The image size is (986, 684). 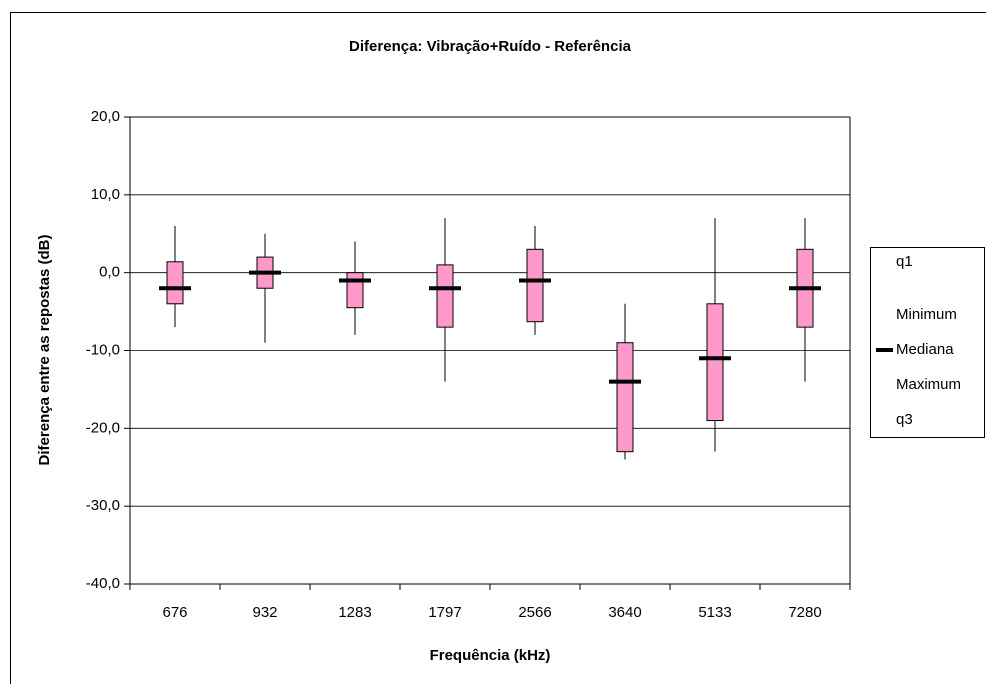 I want to click on x-tick-label: 1283, so click(x=354, y=612).